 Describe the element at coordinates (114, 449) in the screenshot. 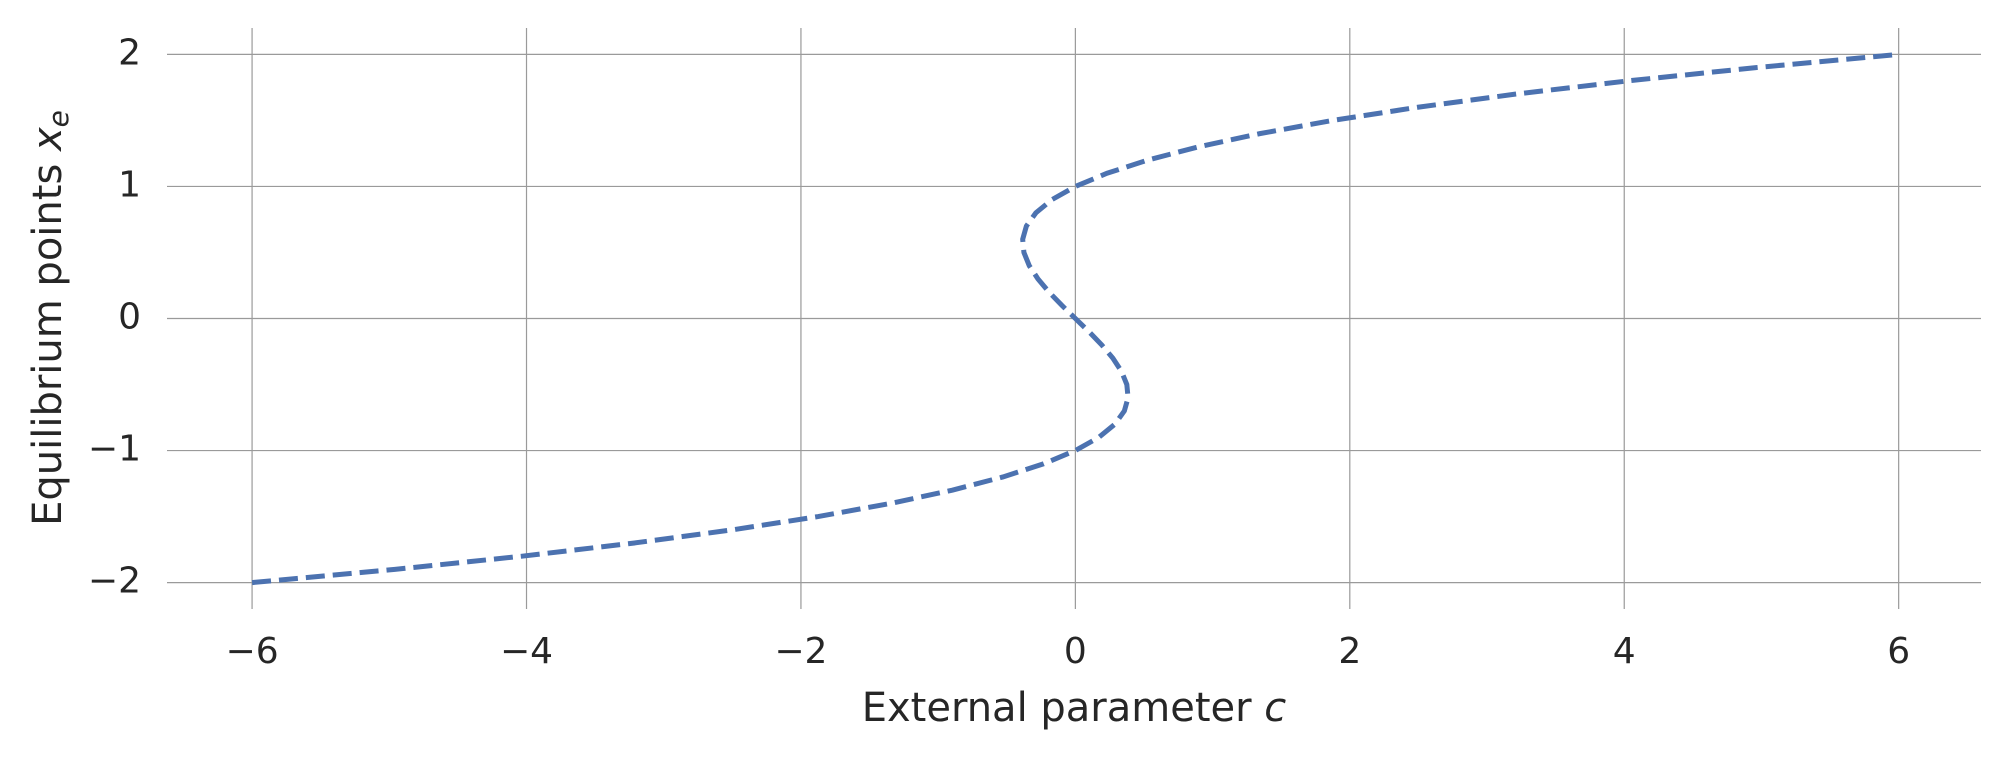

I see `y-tick-label: −1` at that location.